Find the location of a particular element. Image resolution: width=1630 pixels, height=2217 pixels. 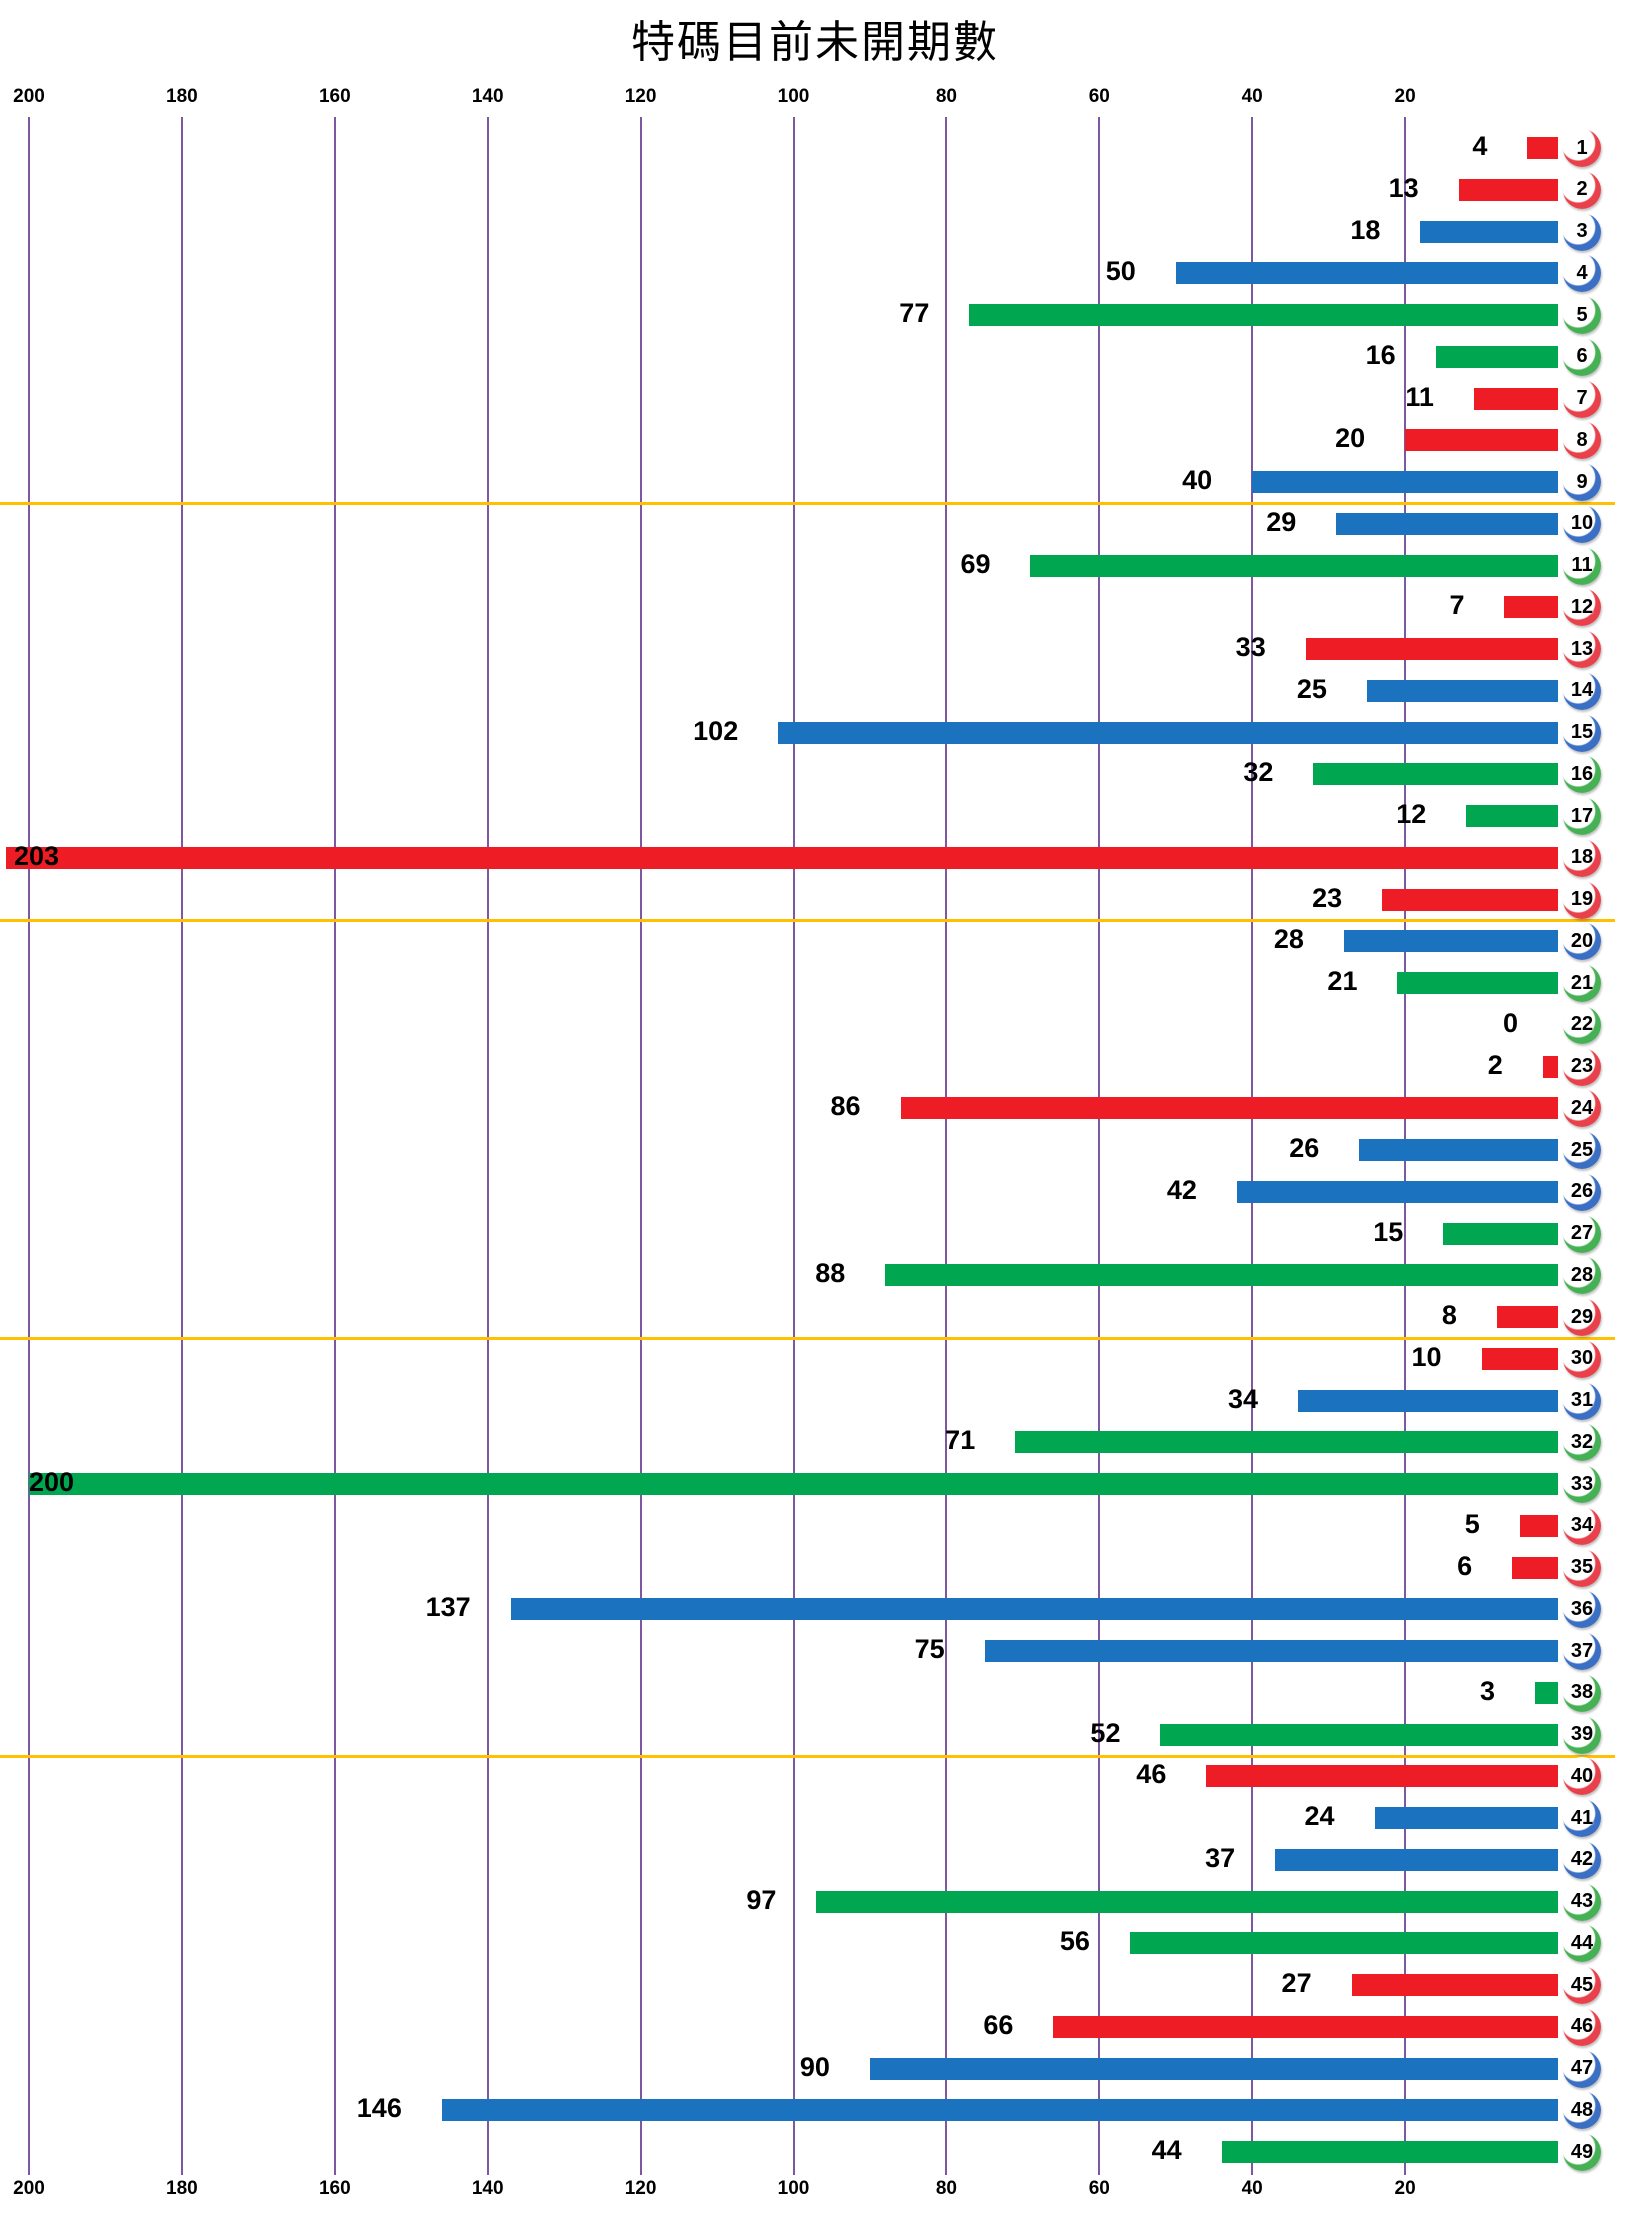

value-label-23: 2 is located at coordinates (1495, 1064).